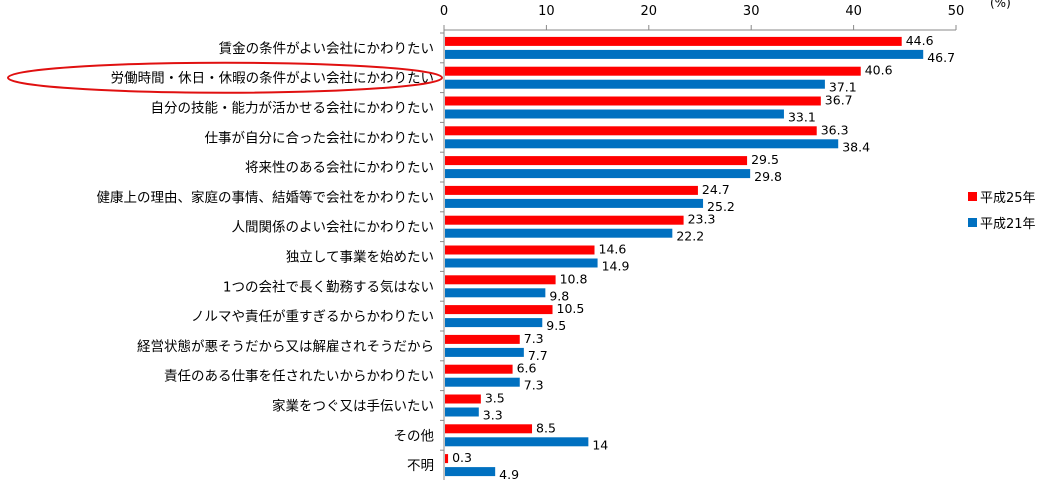 This screenshot has width=1060, height=482. I want to click on data-label-heisei21: 14, so click(600, 444).